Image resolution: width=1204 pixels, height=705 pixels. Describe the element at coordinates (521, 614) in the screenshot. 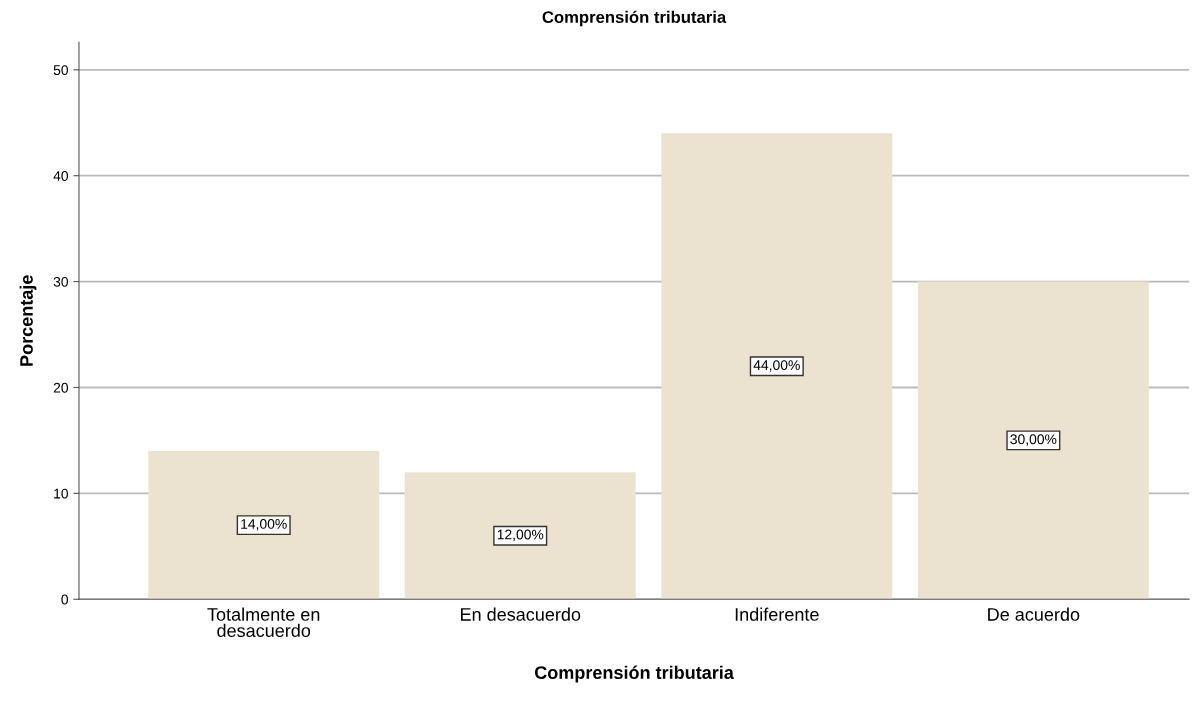

I see `x-tick-label: En desacuerdo` at that location.